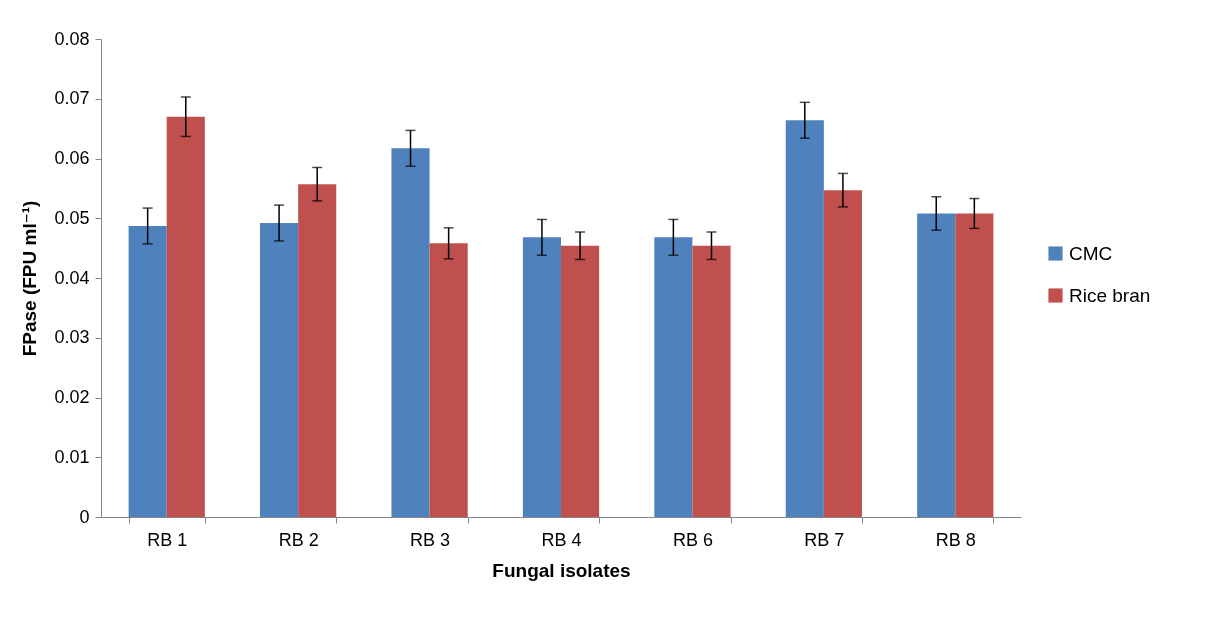  What do you see at coordinates (72, 397) in the screenshot?
I see `y-tick-label: 0.02` at bounding box center [72, 397].